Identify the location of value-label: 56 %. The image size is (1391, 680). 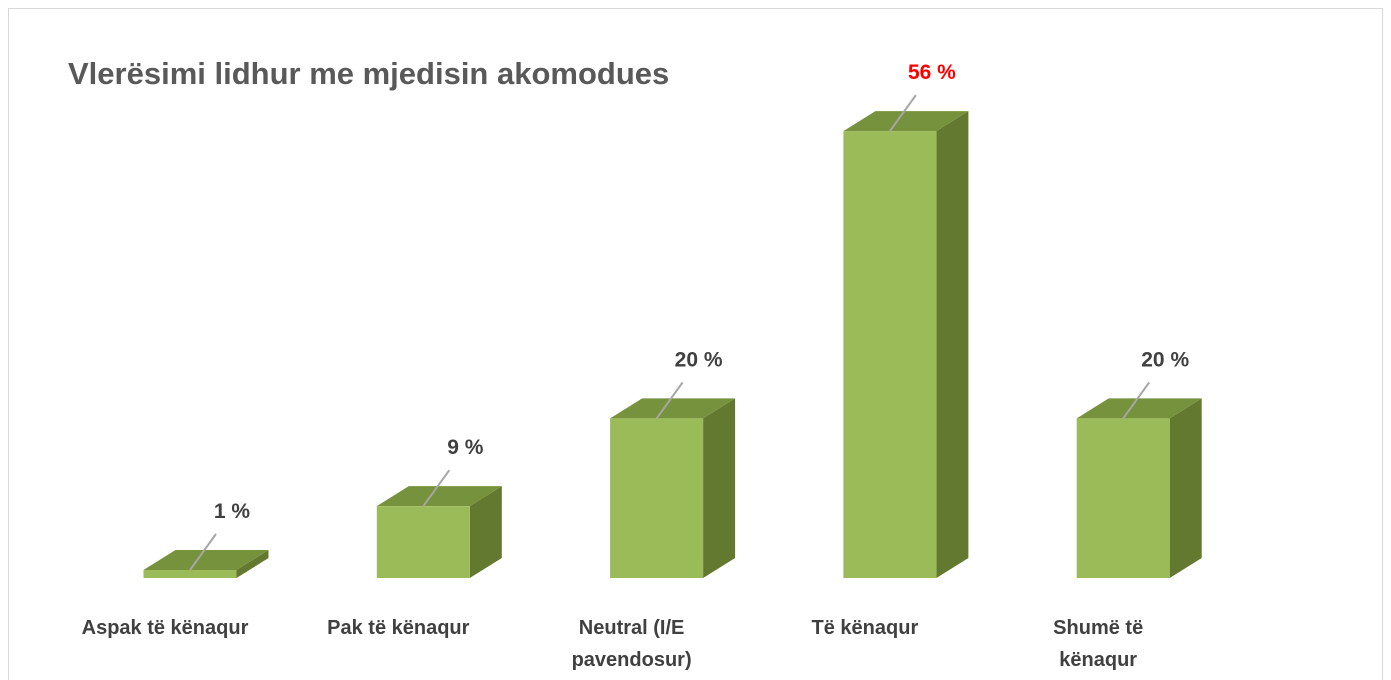
(932, 72).